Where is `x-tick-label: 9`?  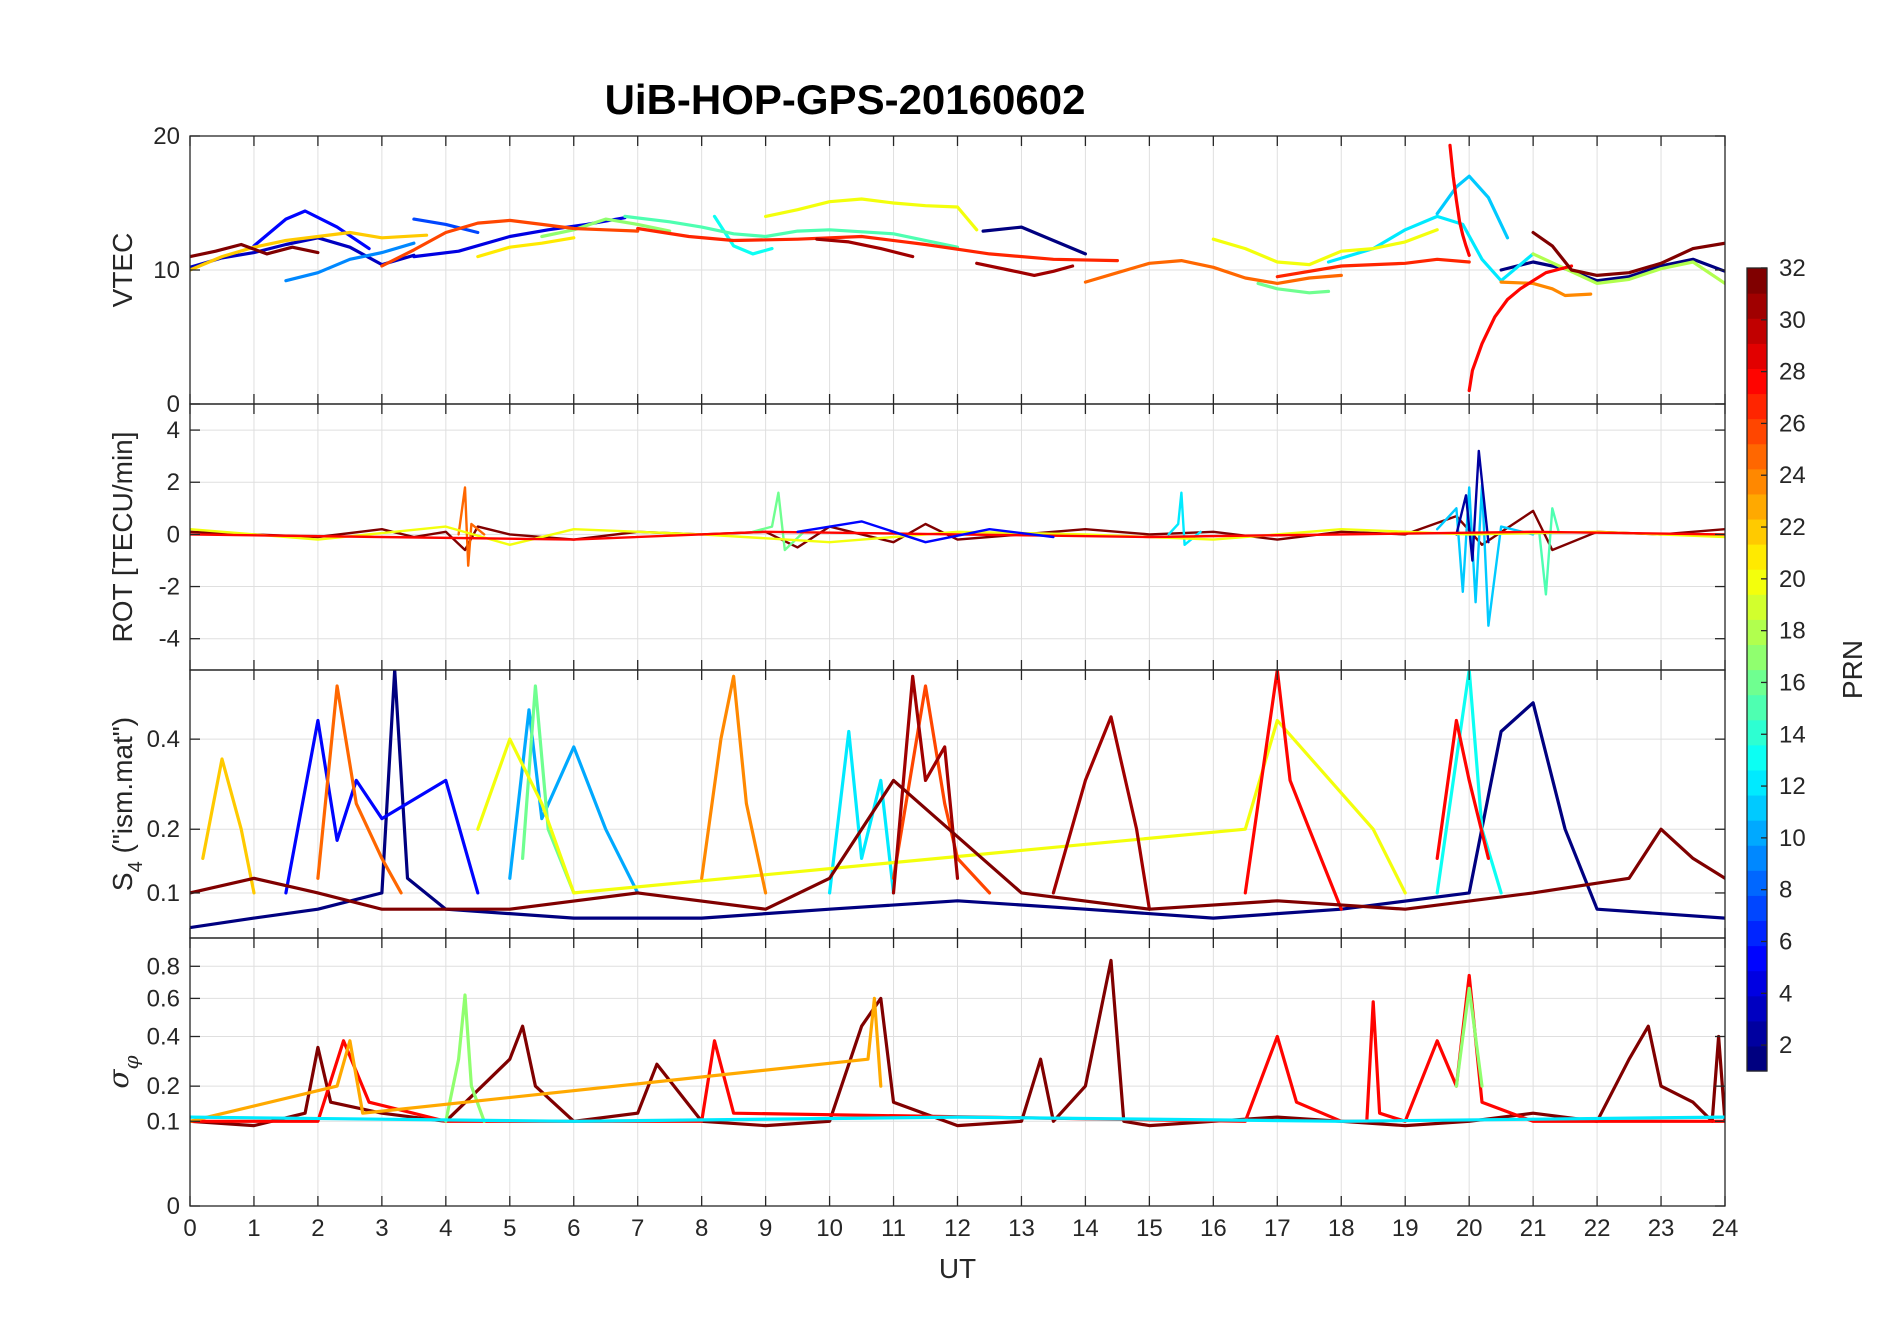
x-tick-label: 9 is located at coordinates (765, 1228).